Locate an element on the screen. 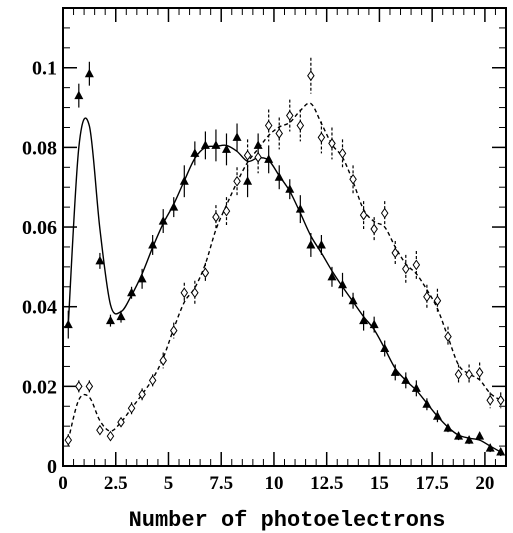 This screenshot has width=513, height=533. y-tick-label: 0 is located at coordinates (52, 467).